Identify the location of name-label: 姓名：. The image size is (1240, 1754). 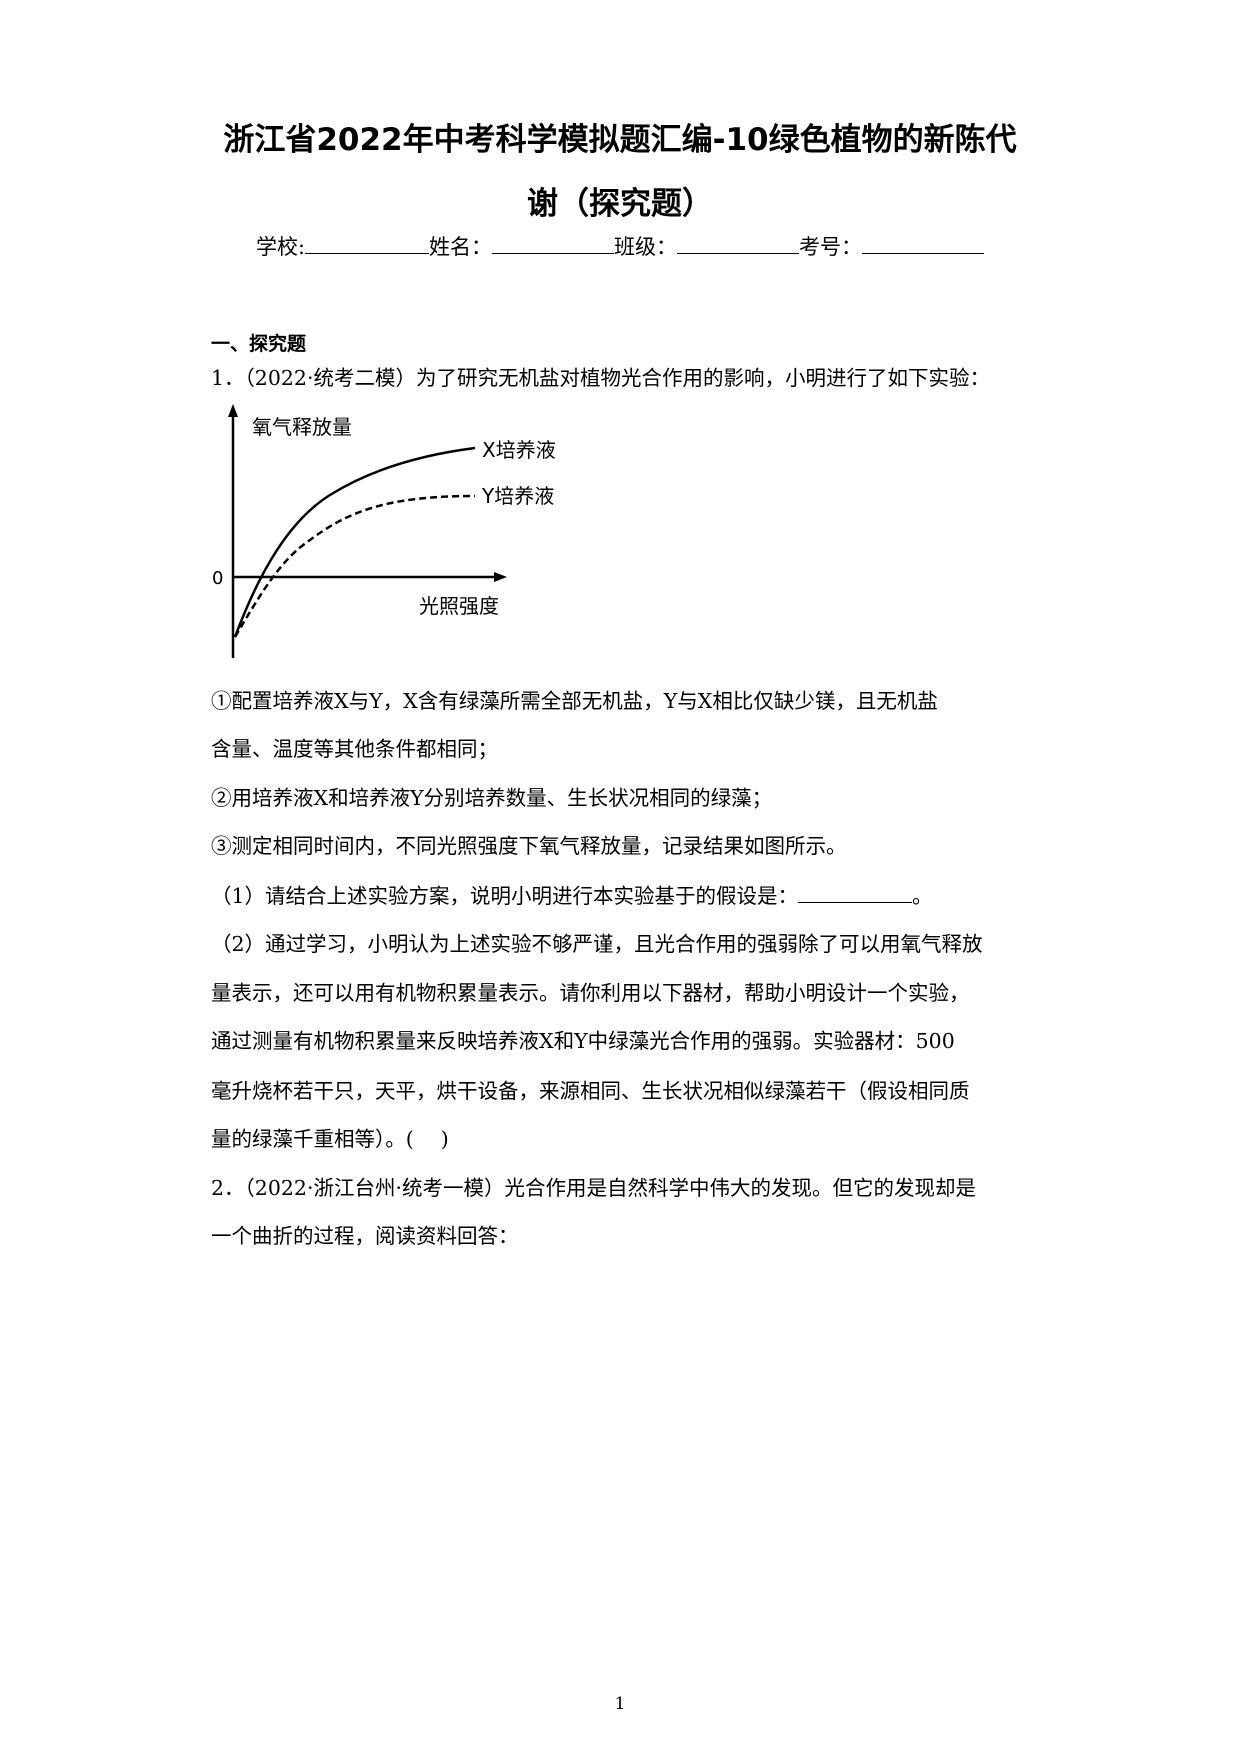
(461, 247).